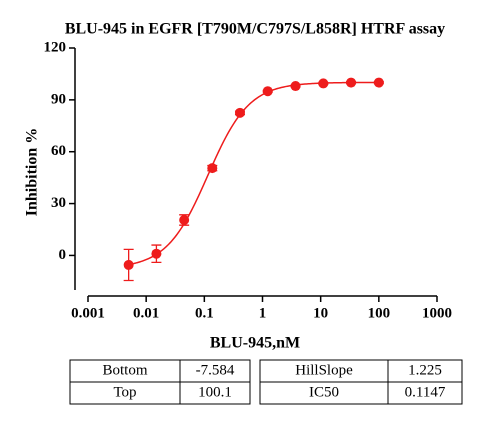  I want to click on x-axis-label: BLU-945,nM, so click(255, 343).